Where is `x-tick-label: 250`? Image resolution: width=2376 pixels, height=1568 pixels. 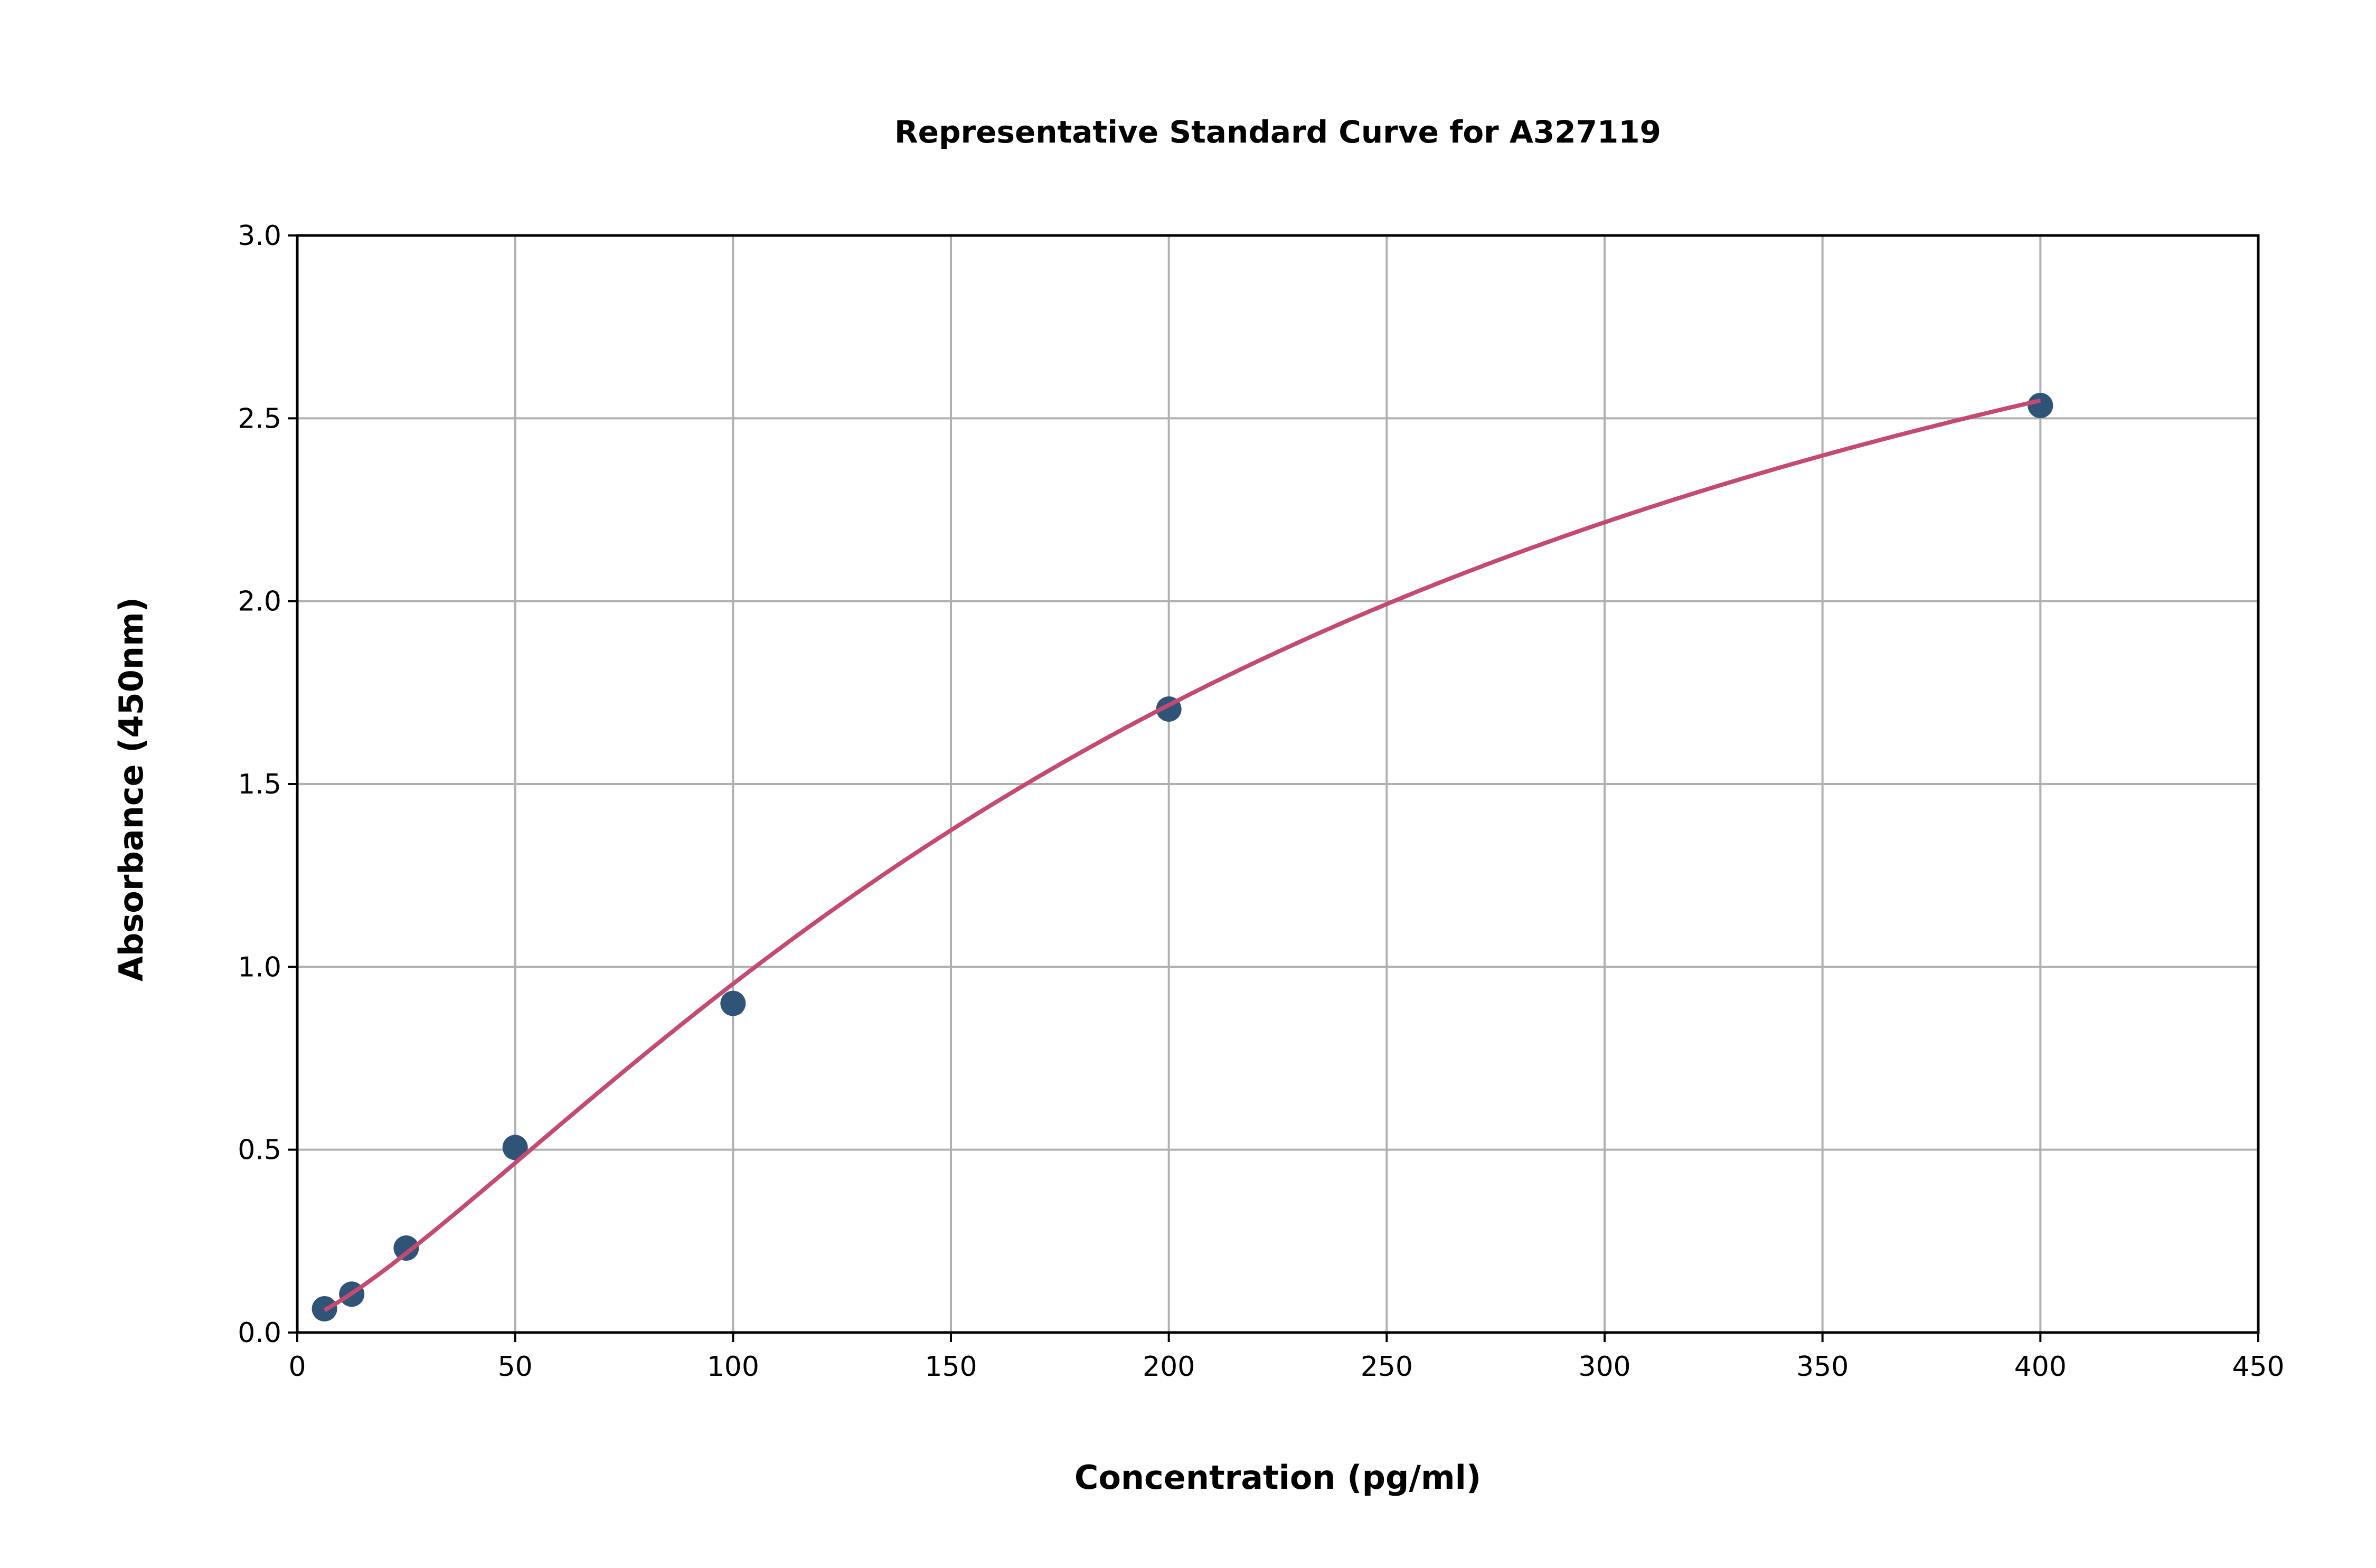 x-tick-label: 250 is located at coordinates (1387, 1367).